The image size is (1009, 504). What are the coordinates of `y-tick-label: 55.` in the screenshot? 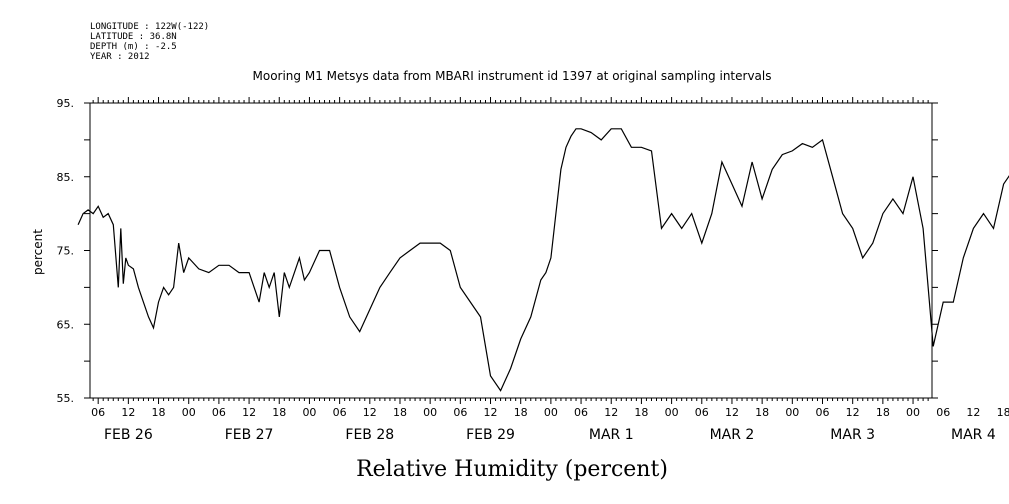 It's located at (66, 398).